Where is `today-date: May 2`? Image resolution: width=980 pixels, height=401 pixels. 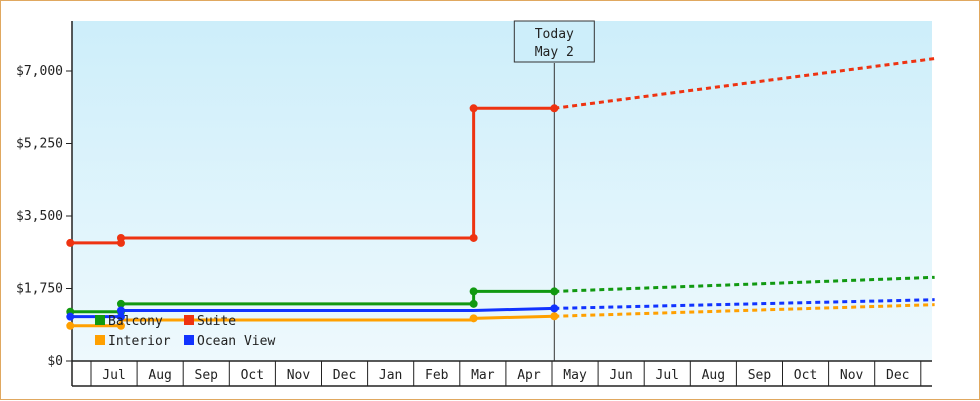
today-date: May 2 is located at coordinates (554, 52).